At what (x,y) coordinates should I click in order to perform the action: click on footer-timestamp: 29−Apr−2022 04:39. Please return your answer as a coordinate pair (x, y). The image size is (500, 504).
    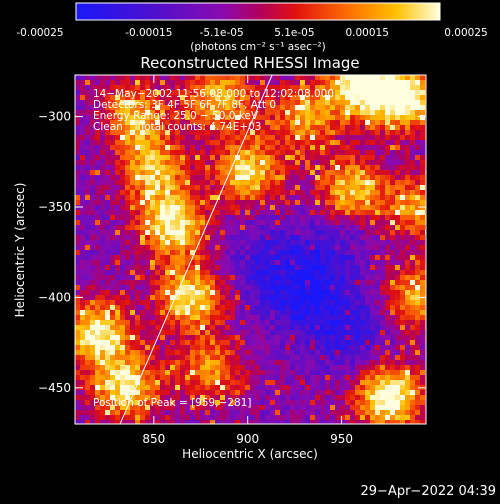
    Looking at the image, I should click on (429, 491).